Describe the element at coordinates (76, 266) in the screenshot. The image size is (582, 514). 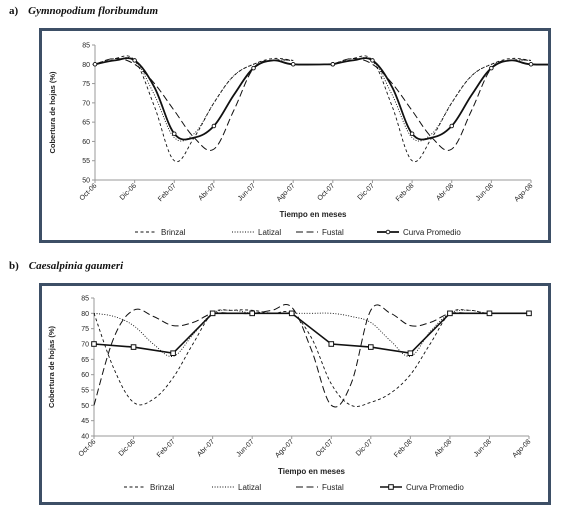
I see `panel-b-species: Caesalpinia gaumeri` at that location.